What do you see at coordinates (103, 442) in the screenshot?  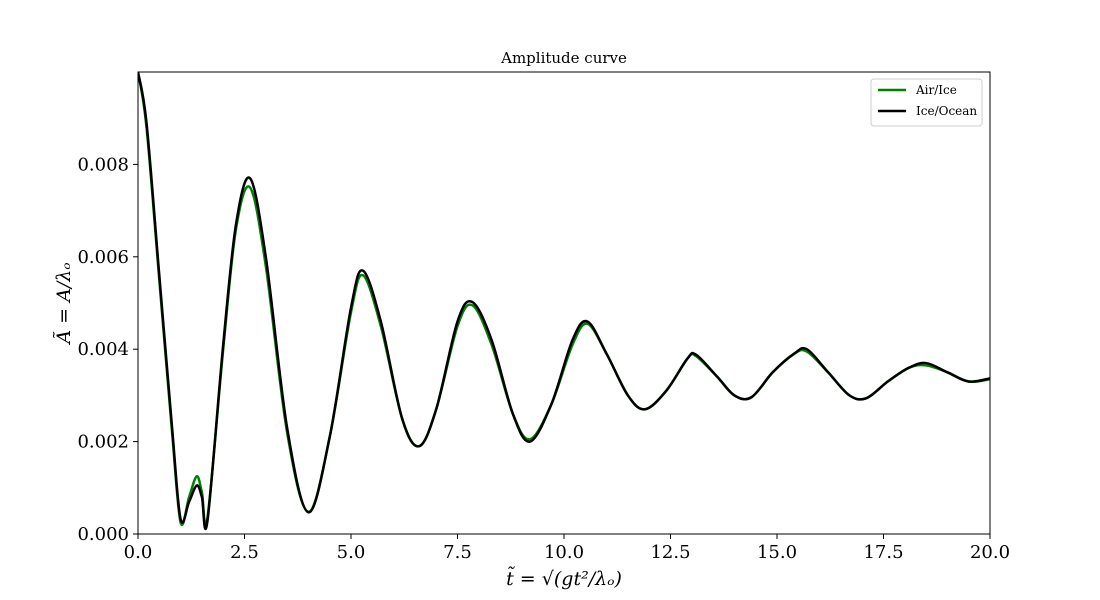 I see `y-tick-label: 0.002` at bounding box center [103, 442].